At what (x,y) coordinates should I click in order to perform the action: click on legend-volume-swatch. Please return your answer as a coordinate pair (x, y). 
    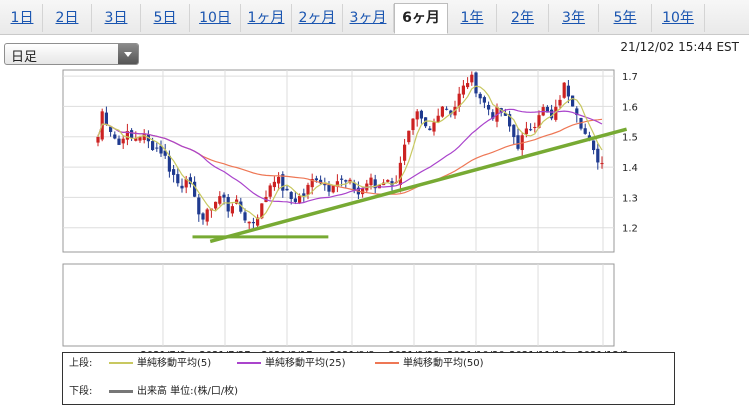
    Looking at the image, I should click on (121, 391).